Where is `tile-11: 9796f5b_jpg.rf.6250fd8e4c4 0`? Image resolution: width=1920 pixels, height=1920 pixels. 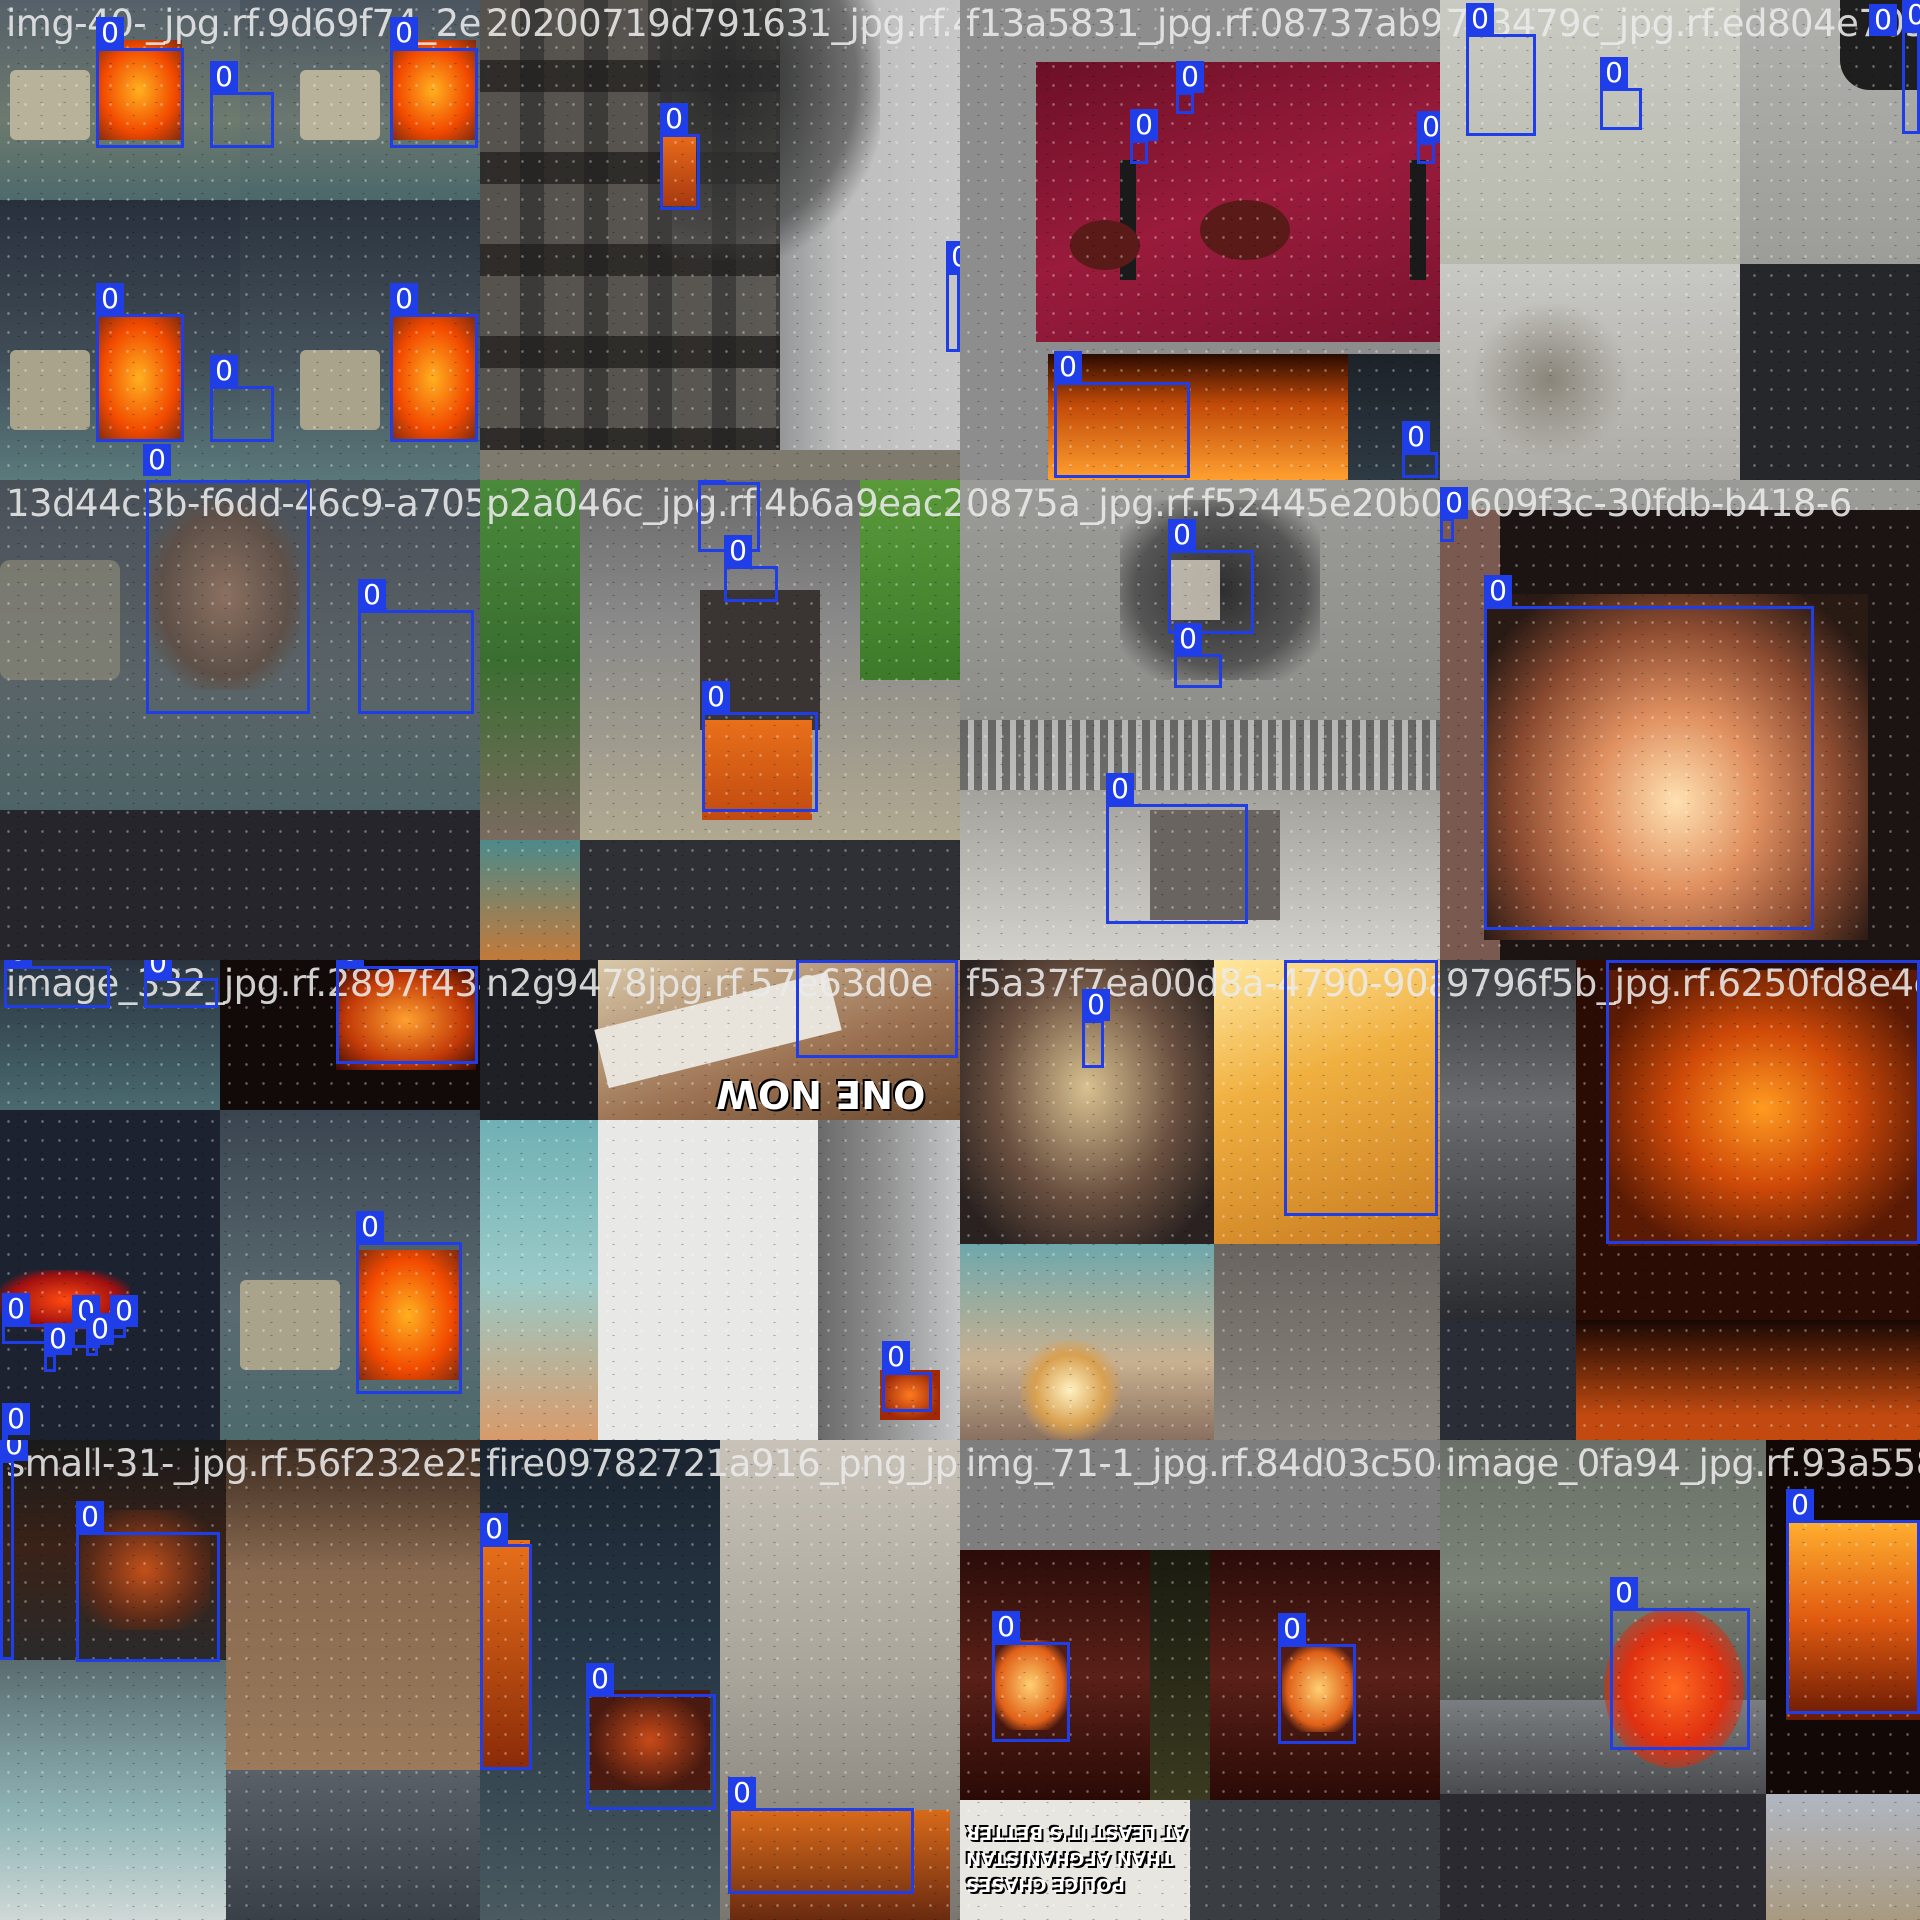 tile-11: 9796f5b_jpg.rf.6250fd8e4c4 0 is located at coordinates (1680, 1200).